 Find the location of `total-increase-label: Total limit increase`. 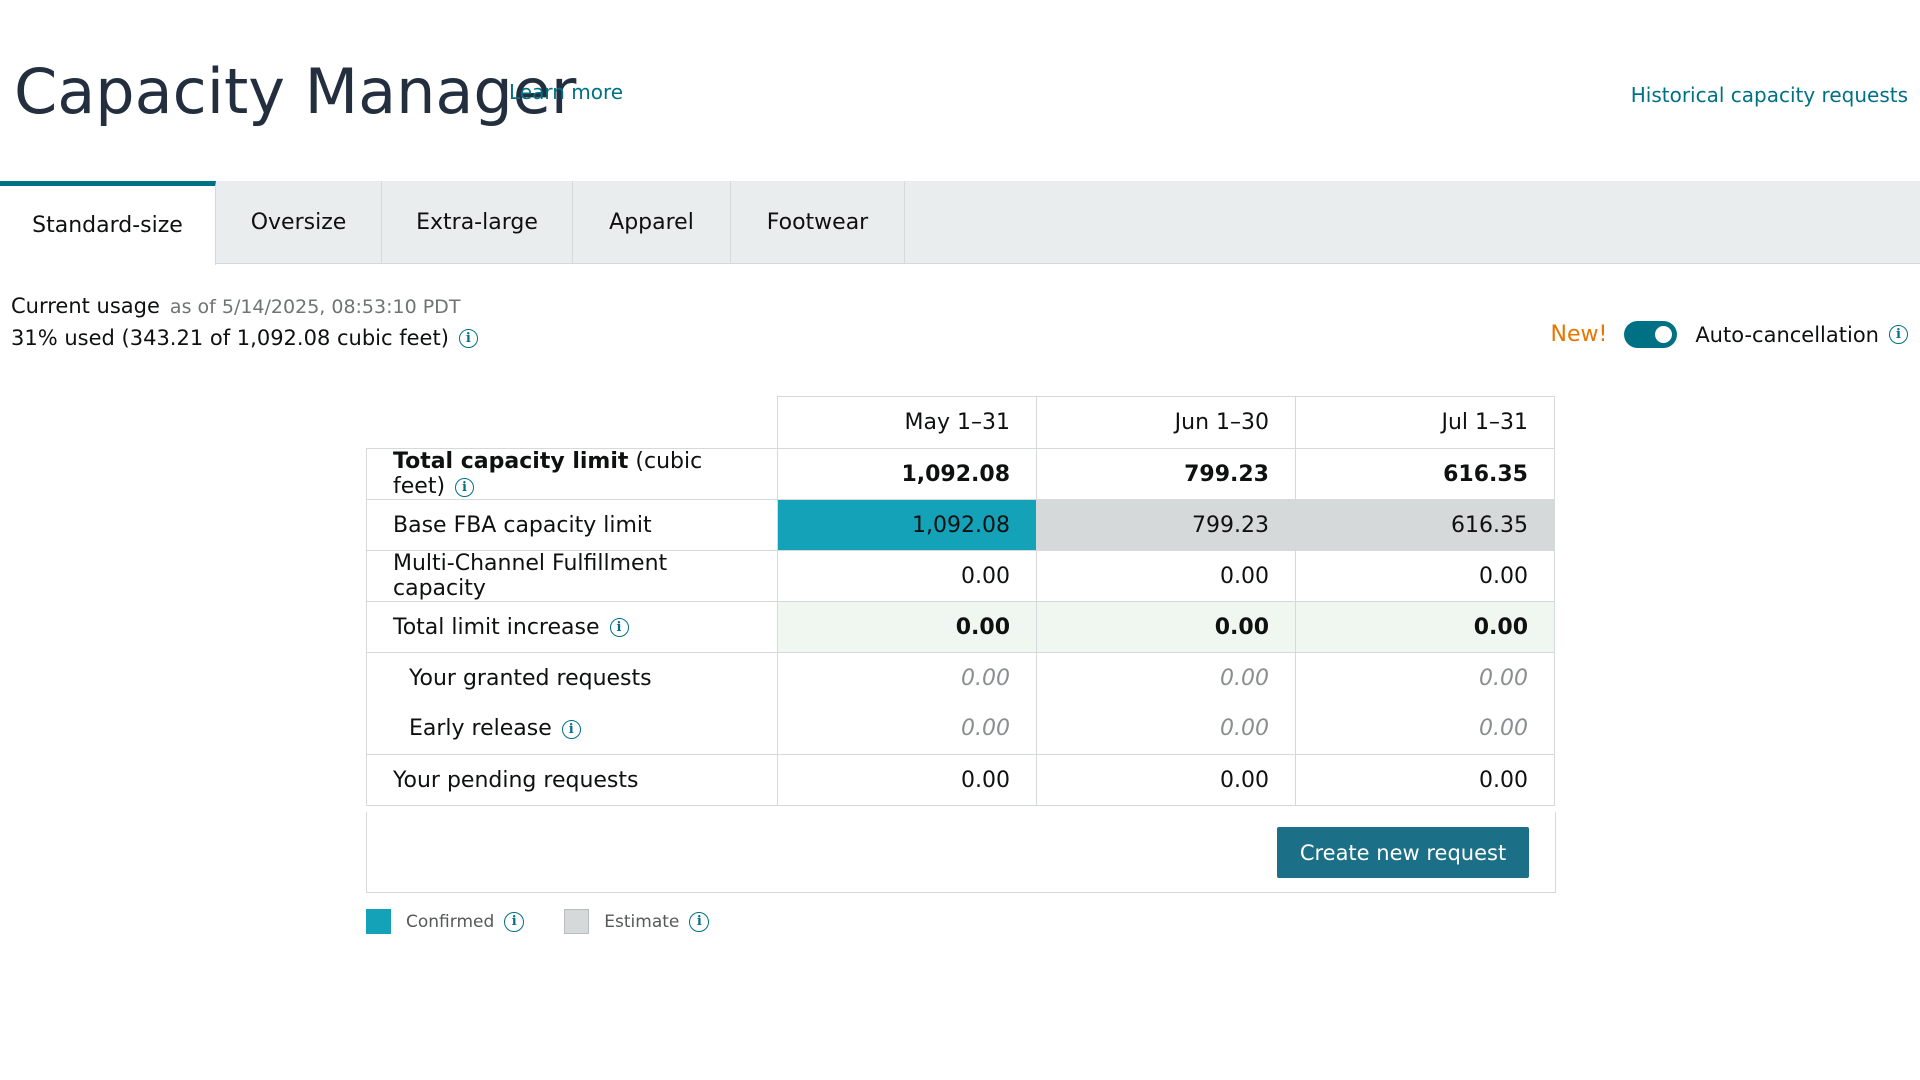

total-increase-label: Total limit increase is located at coordinates (496, 627).